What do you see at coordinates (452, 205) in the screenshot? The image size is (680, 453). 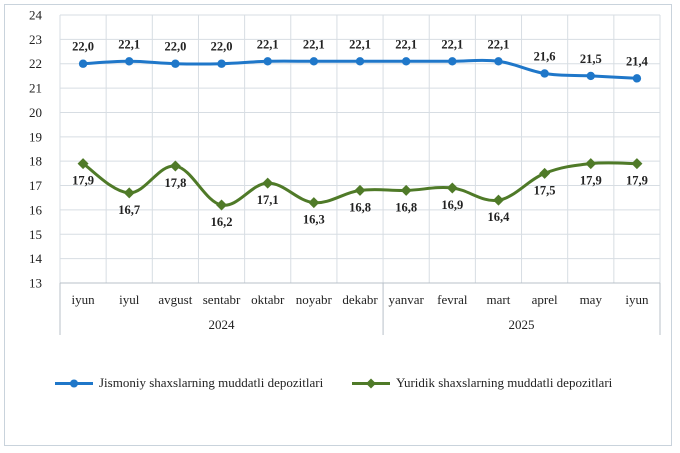 I see `data-label: 16,9` at bounding box center [452, 205].